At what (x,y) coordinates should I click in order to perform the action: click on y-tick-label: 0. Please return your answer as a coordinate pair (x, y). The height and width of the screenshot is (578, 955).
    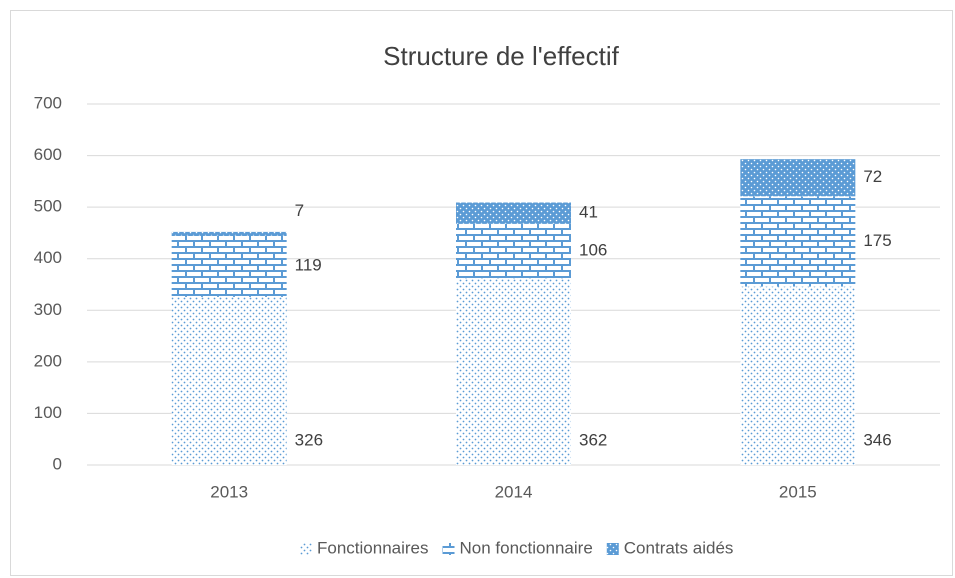
    Looking at the image, I should click on (57, 463).